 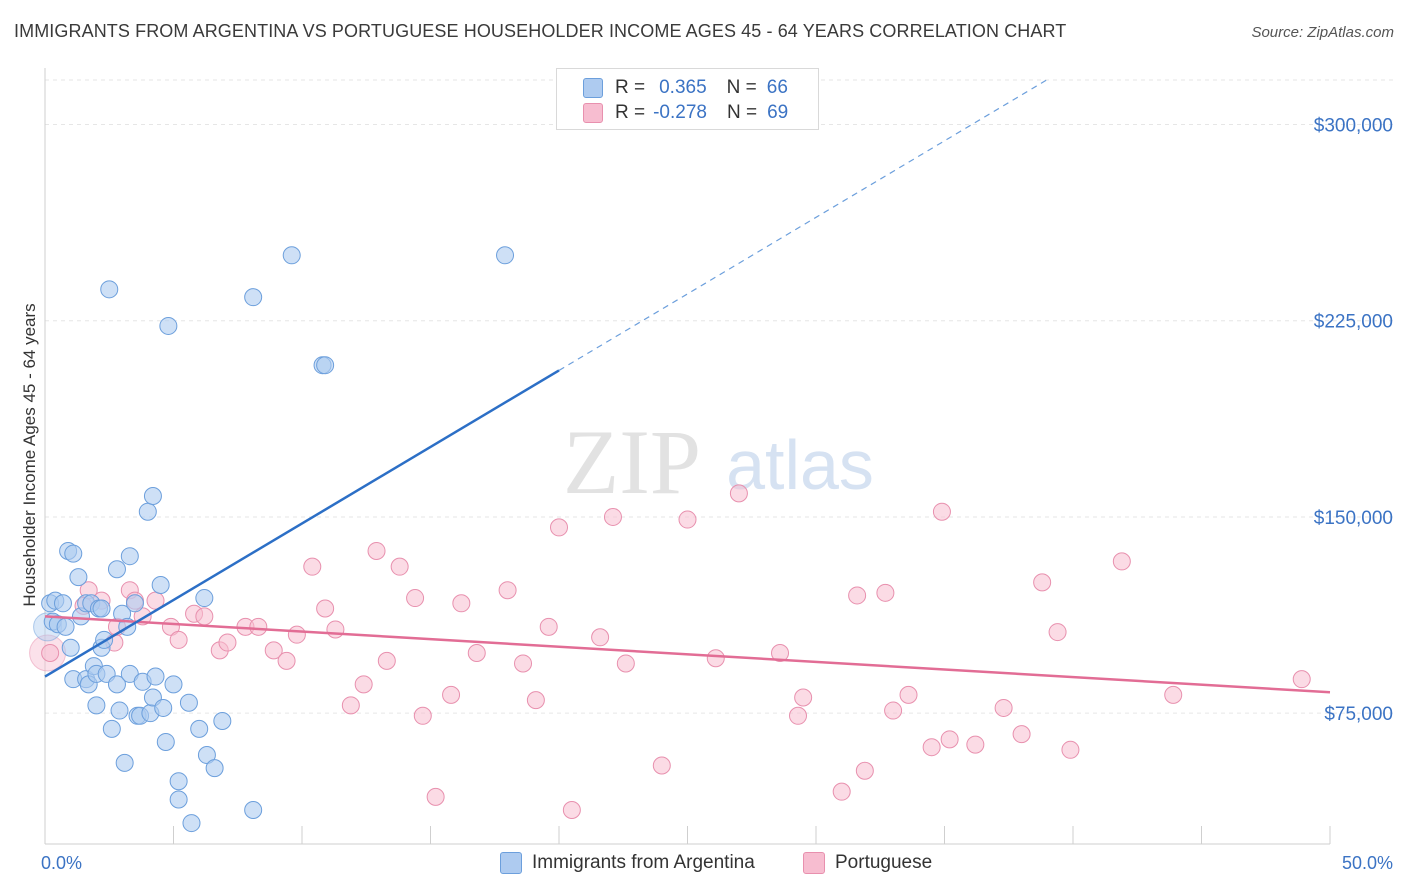 I want to click on n-value: 69, so click(x=778, y=112).